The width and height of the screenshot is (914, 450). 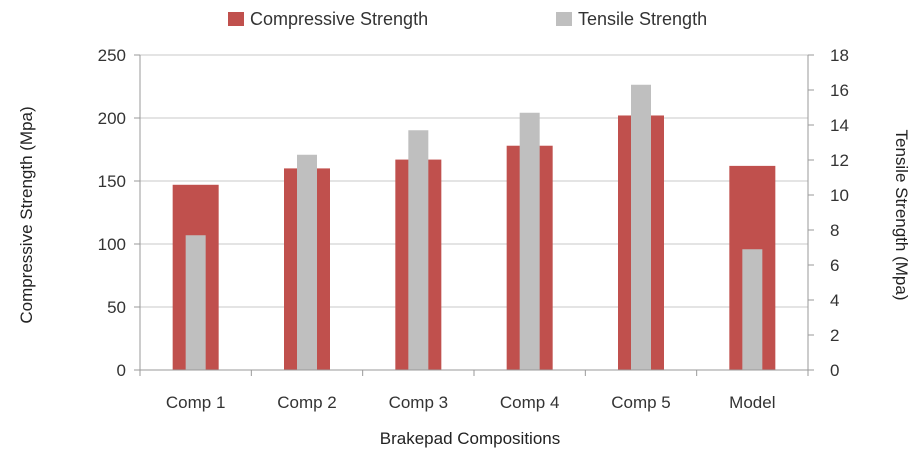 I want to click on left-axis-title: Compressive Strength (Mpa), so click(x=26, y=214).